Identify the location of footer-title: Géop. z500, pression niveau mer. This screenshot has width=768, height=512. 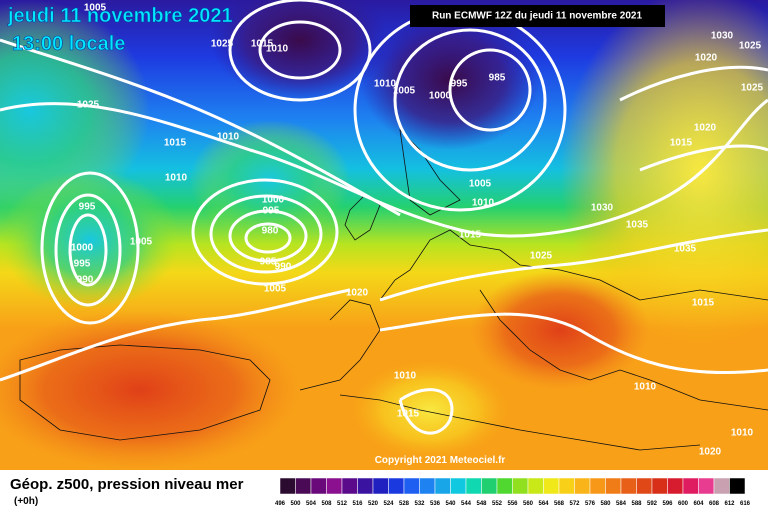
(127, 484).